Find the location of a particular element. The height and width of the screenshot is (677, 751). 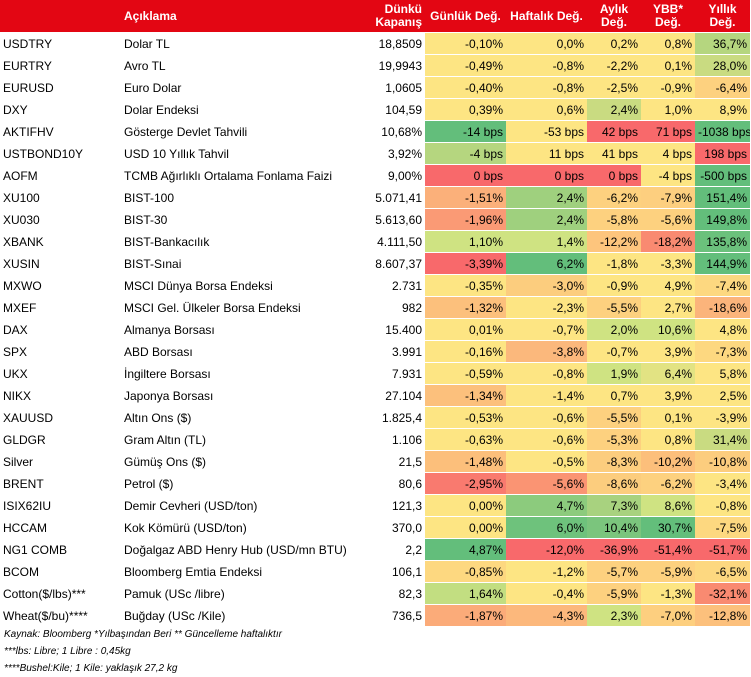

row-code: SPX is located at coordinates (60, 351).